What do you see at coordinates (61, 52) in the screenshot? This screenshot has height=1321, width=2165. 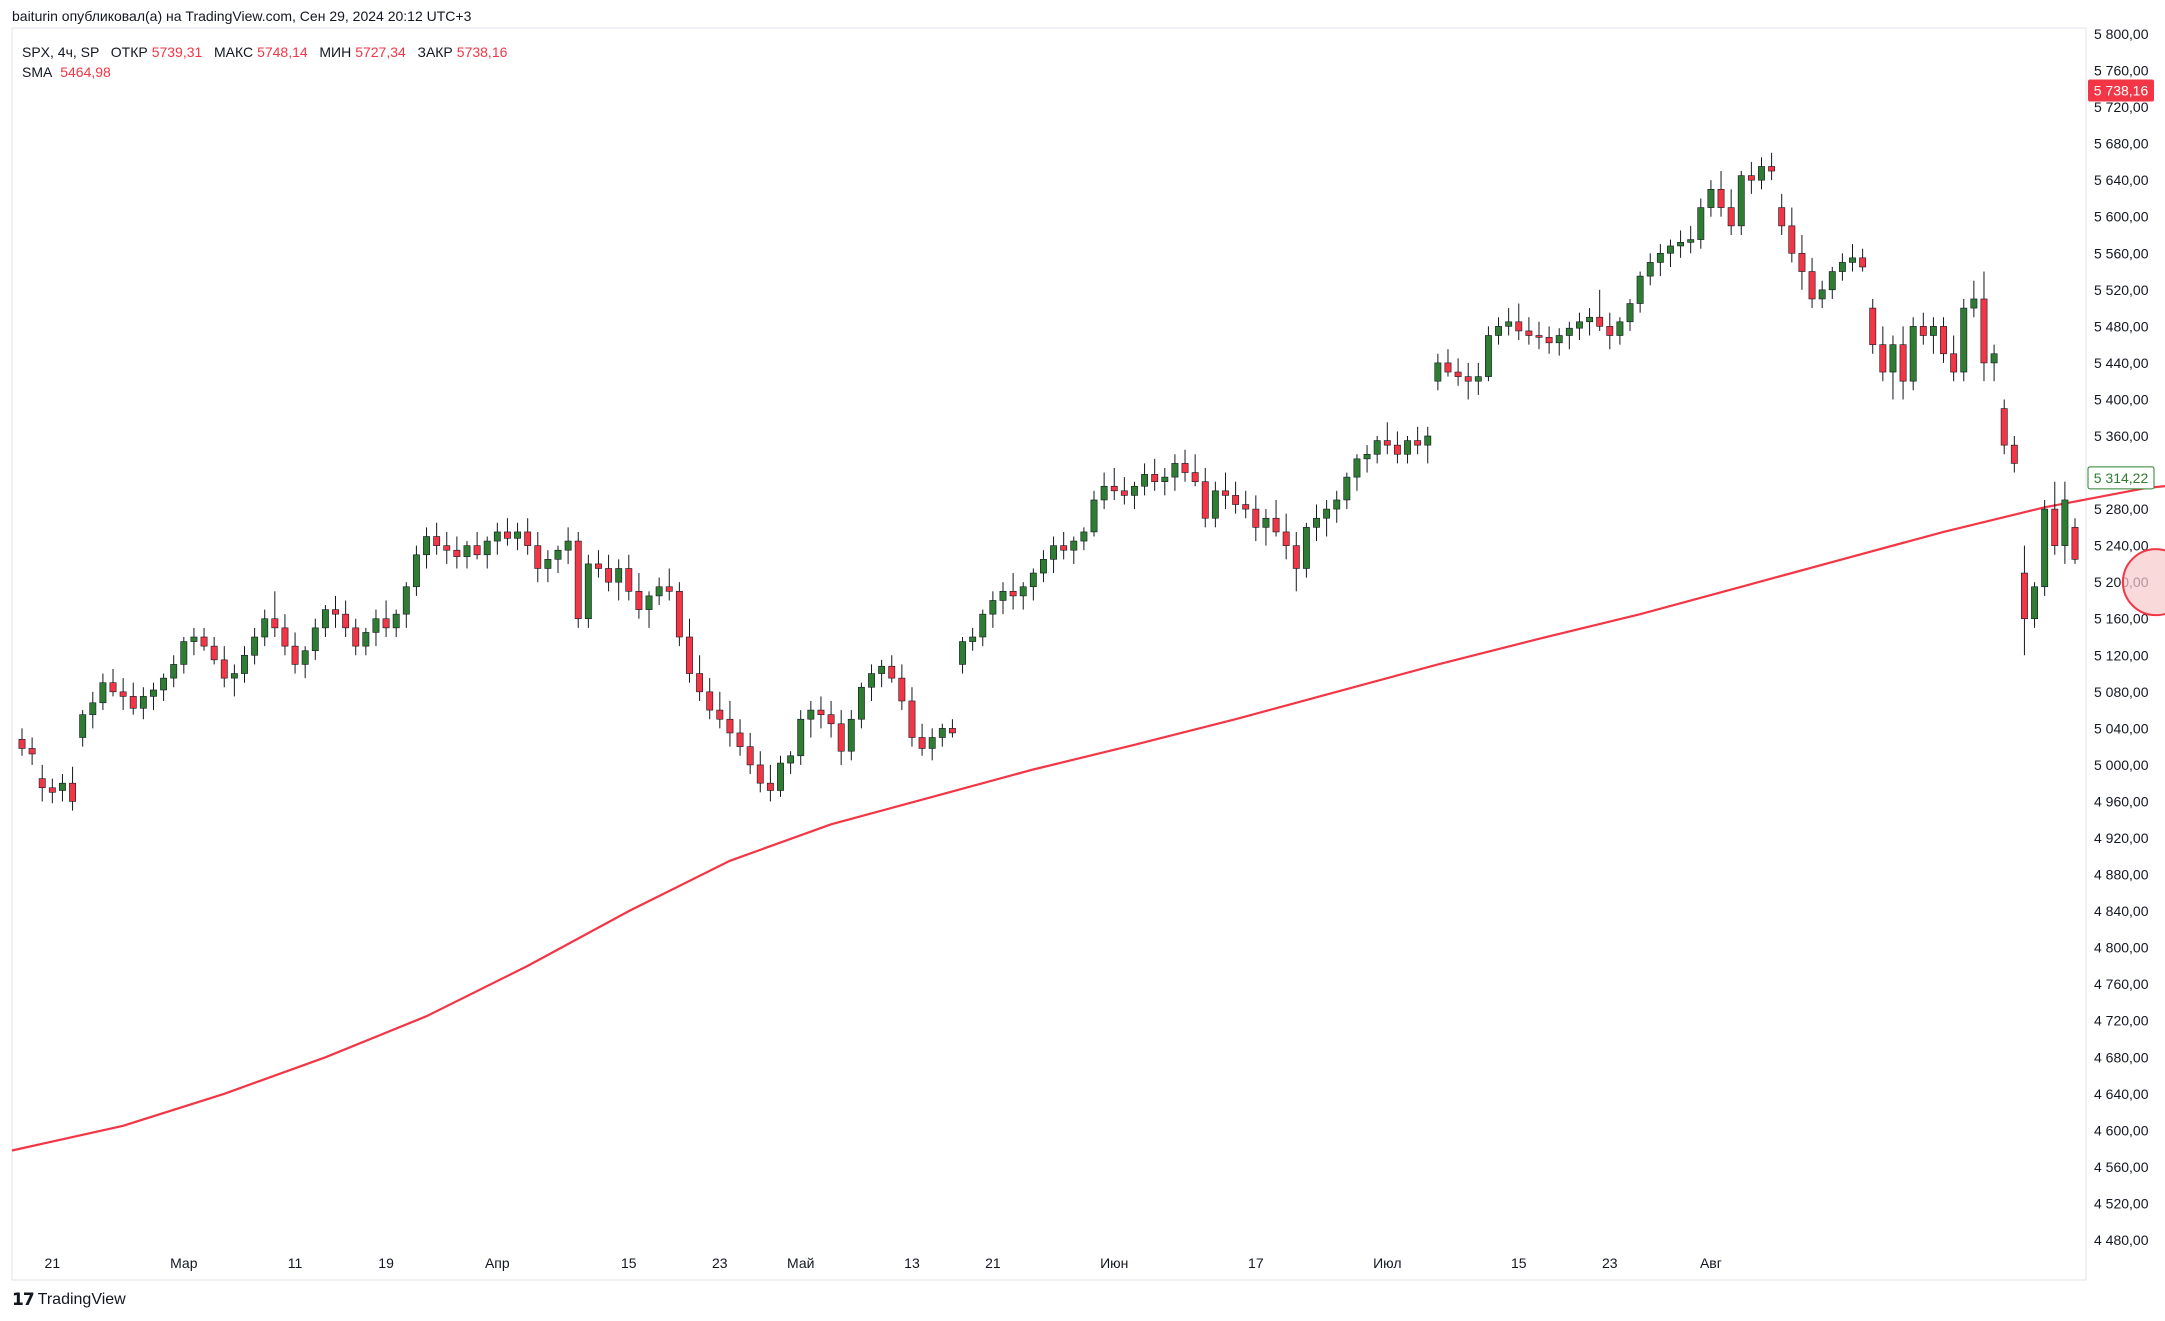 I see `symbol-label: SPX, 4ч, SP` at bounding box center [61, 52].